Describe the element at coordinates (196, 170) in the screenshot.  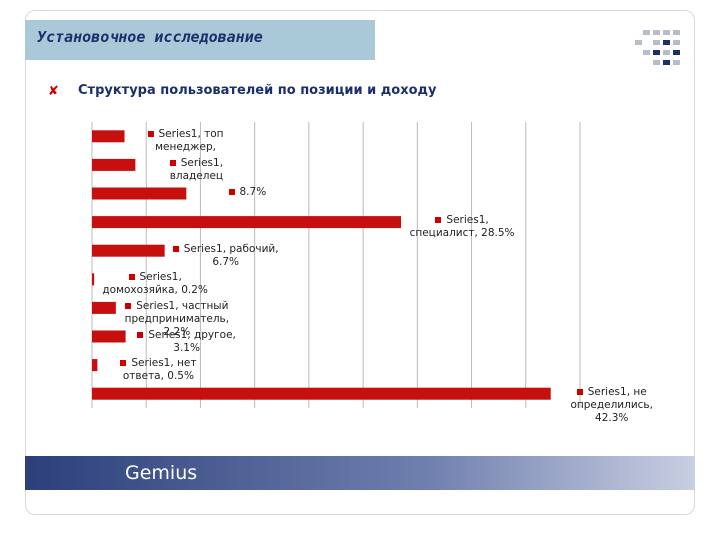
I see `data-label: Series1, владелец` at that location.